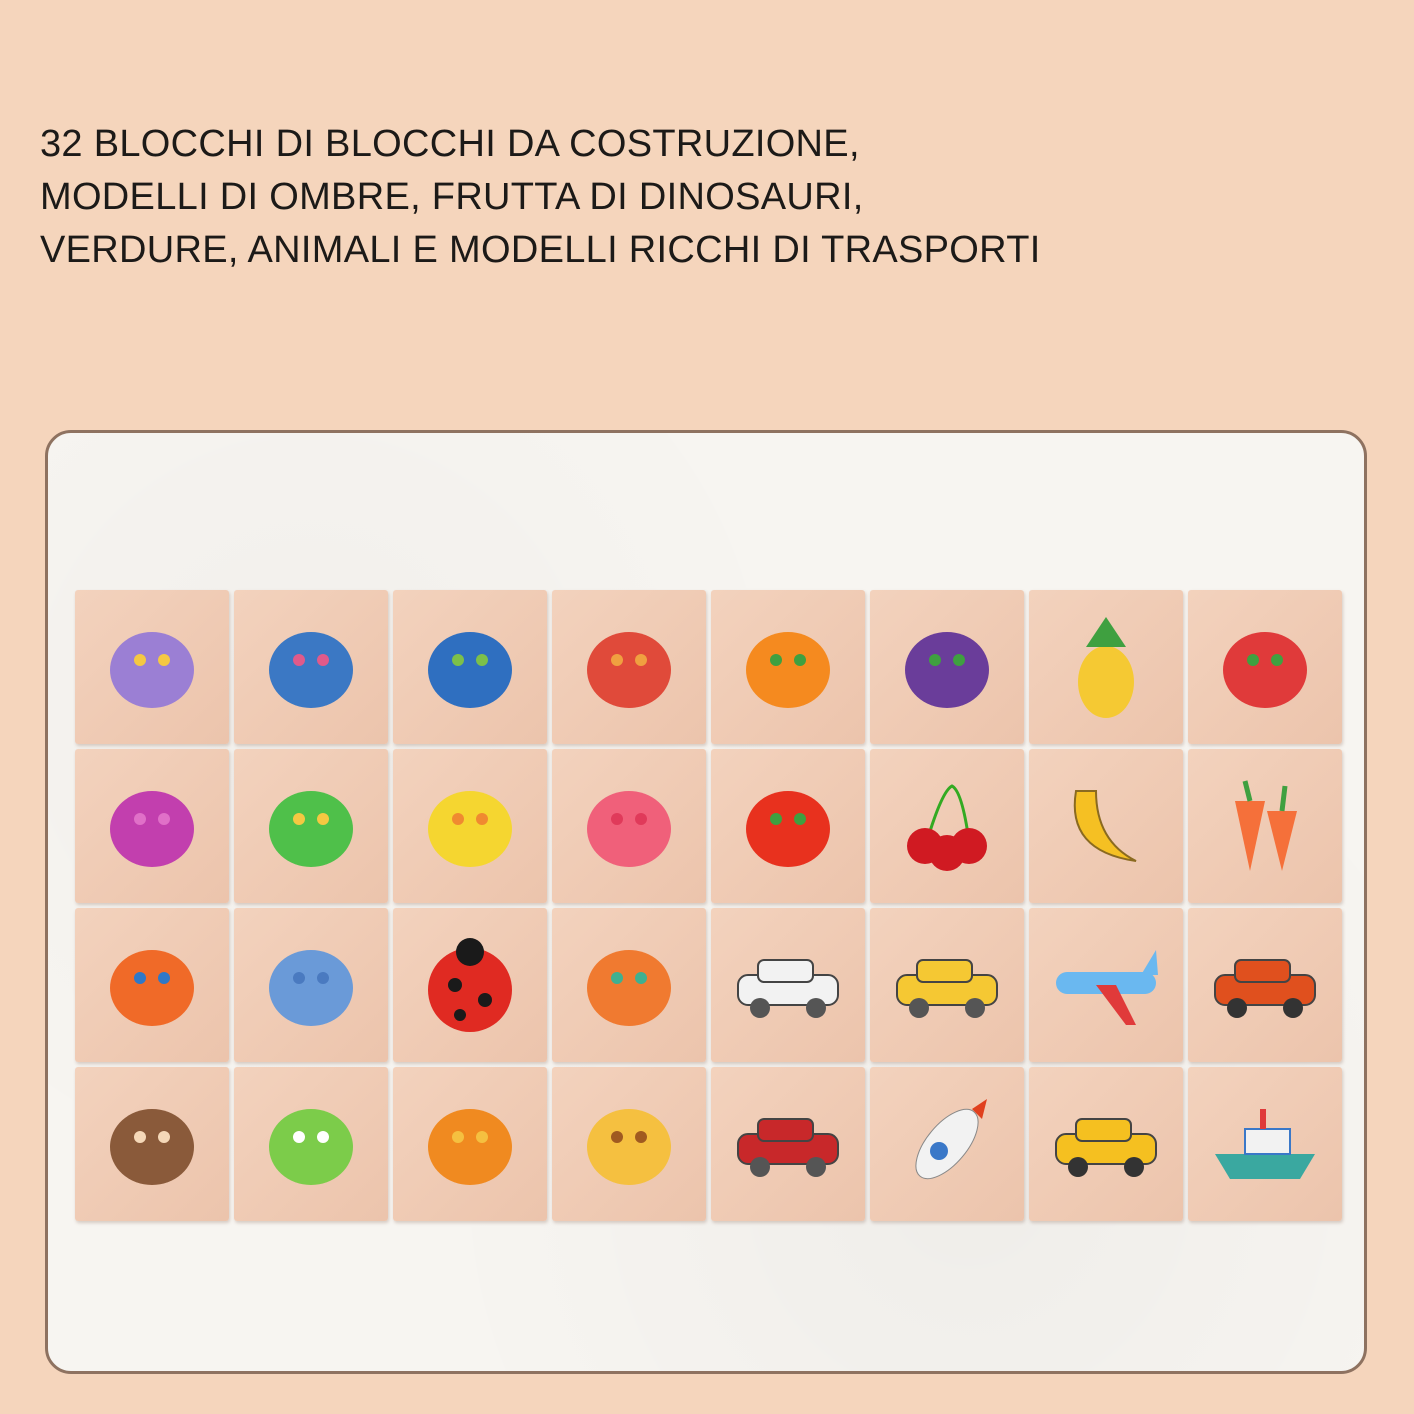 Image resolution: width=1414 pixels, height=1414 pixels. Describe the element at coordinates (152, 829) in the screenshot. I see `brontosaurus-icon` at that location.